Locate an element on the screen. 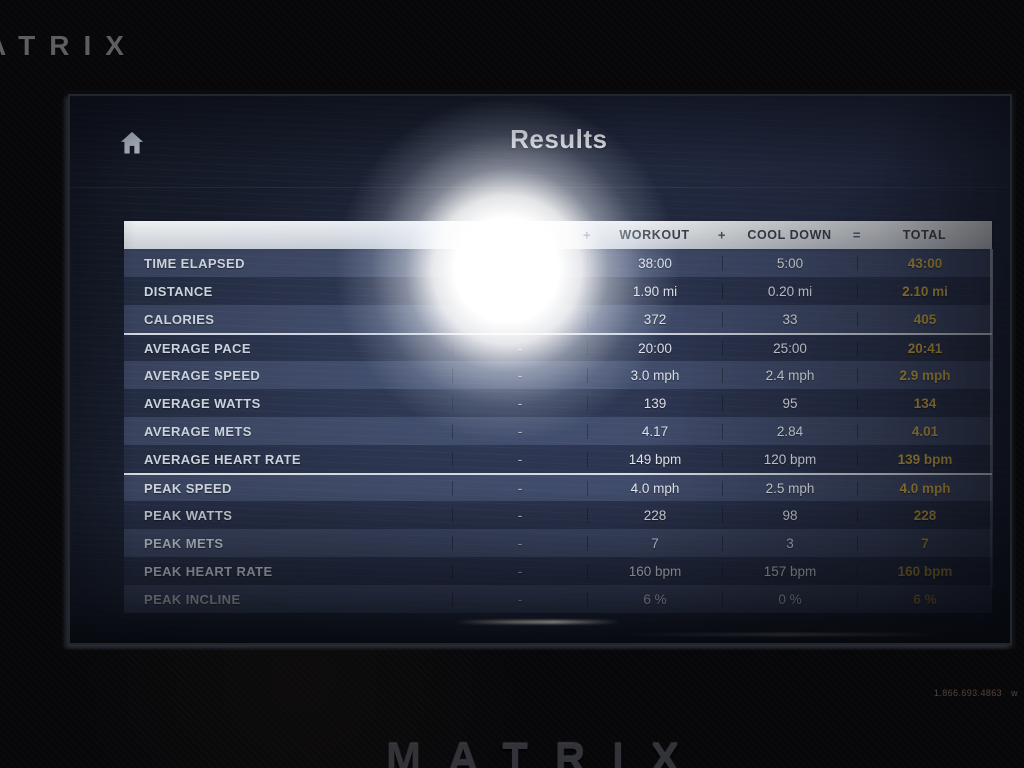 The height and width of the screenshot is (768, 1024). table-row: CALORIES 372 33 405 is located at coordinates (558, 319).